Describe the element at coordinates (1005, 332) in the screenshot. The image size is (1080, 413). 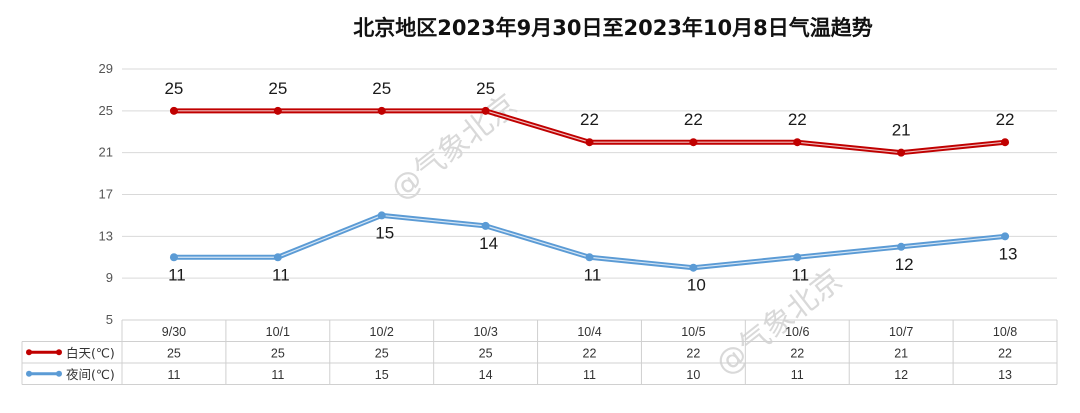
I see `x-tick-label: 10/8` at that location.